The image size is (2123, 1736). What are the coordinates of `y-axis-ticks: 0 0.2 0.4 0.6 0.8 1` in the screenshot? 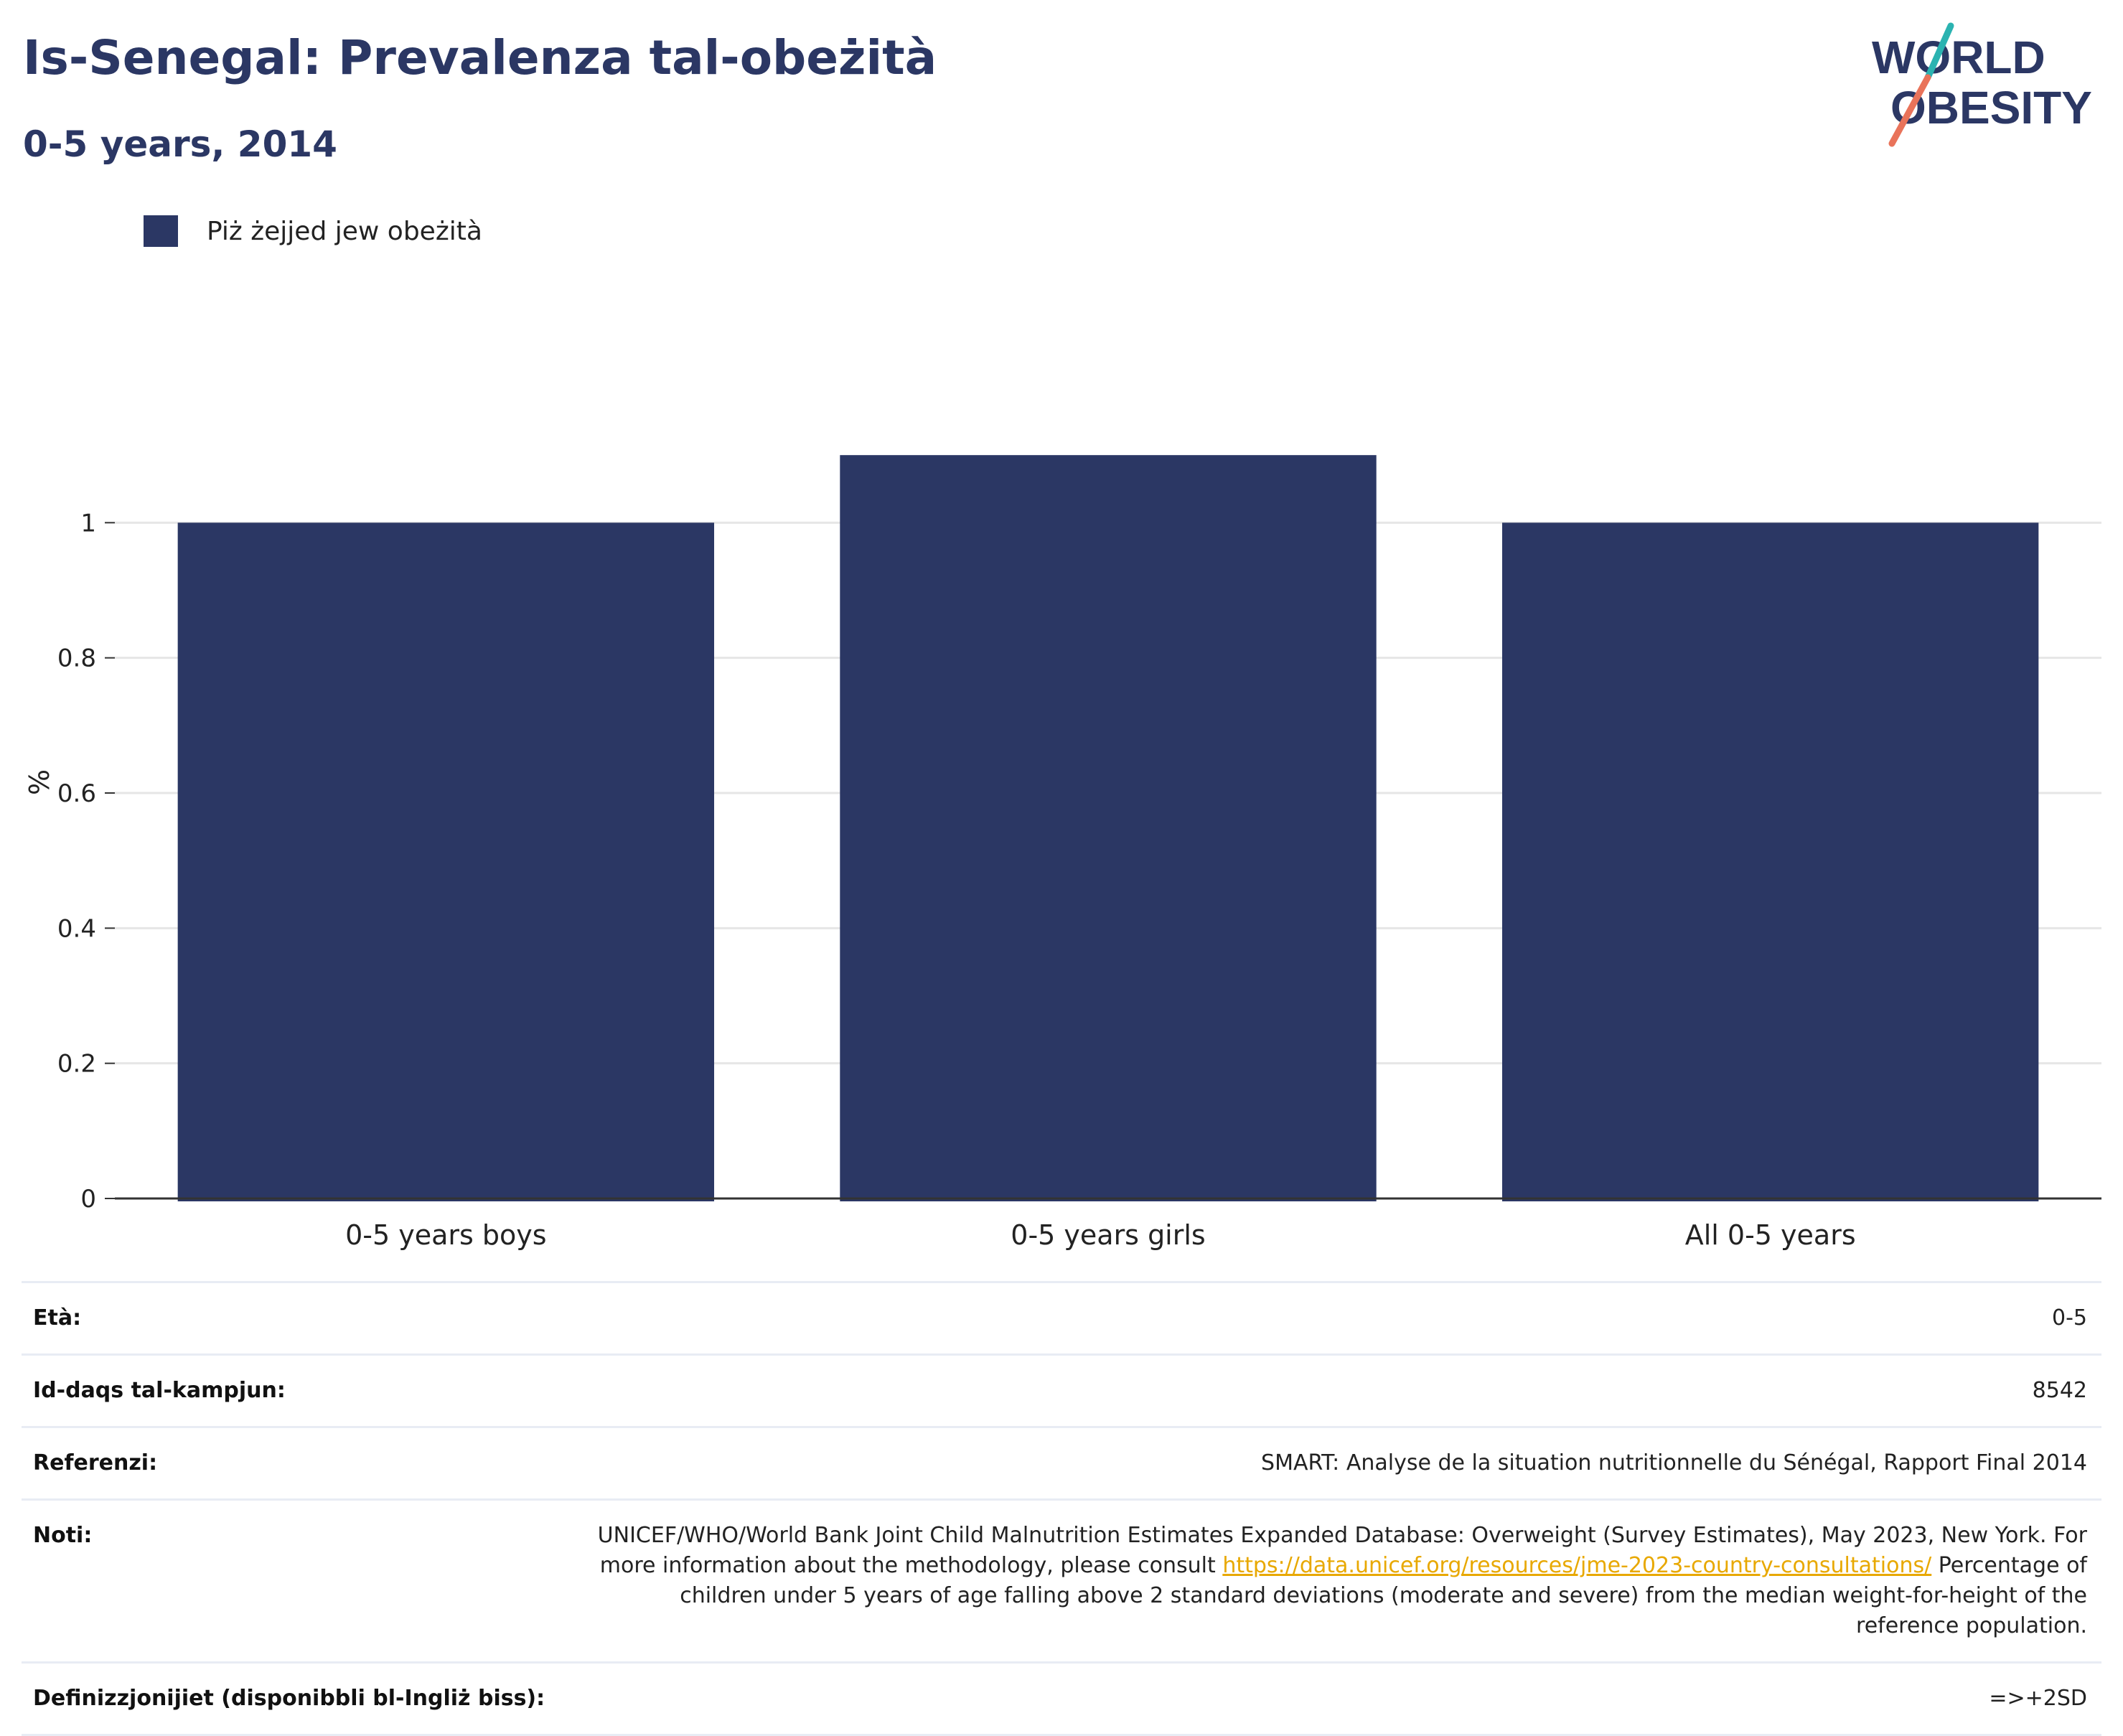 It's located at (86, 861).